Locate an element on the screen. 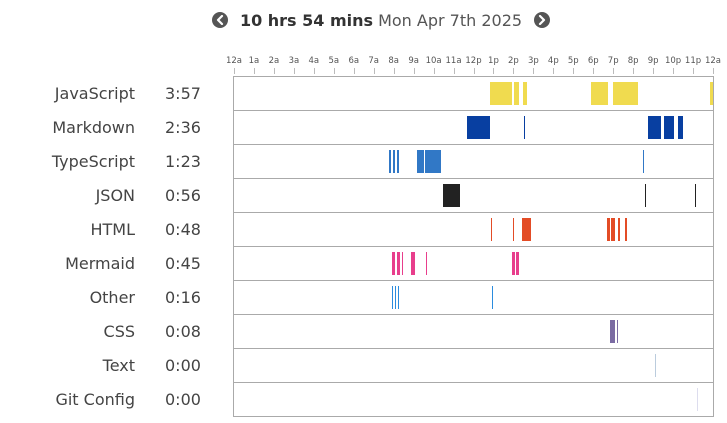 The width and height of the screenshot is (727, 423). tick-label: 12p is located at coordinates (473, 61).